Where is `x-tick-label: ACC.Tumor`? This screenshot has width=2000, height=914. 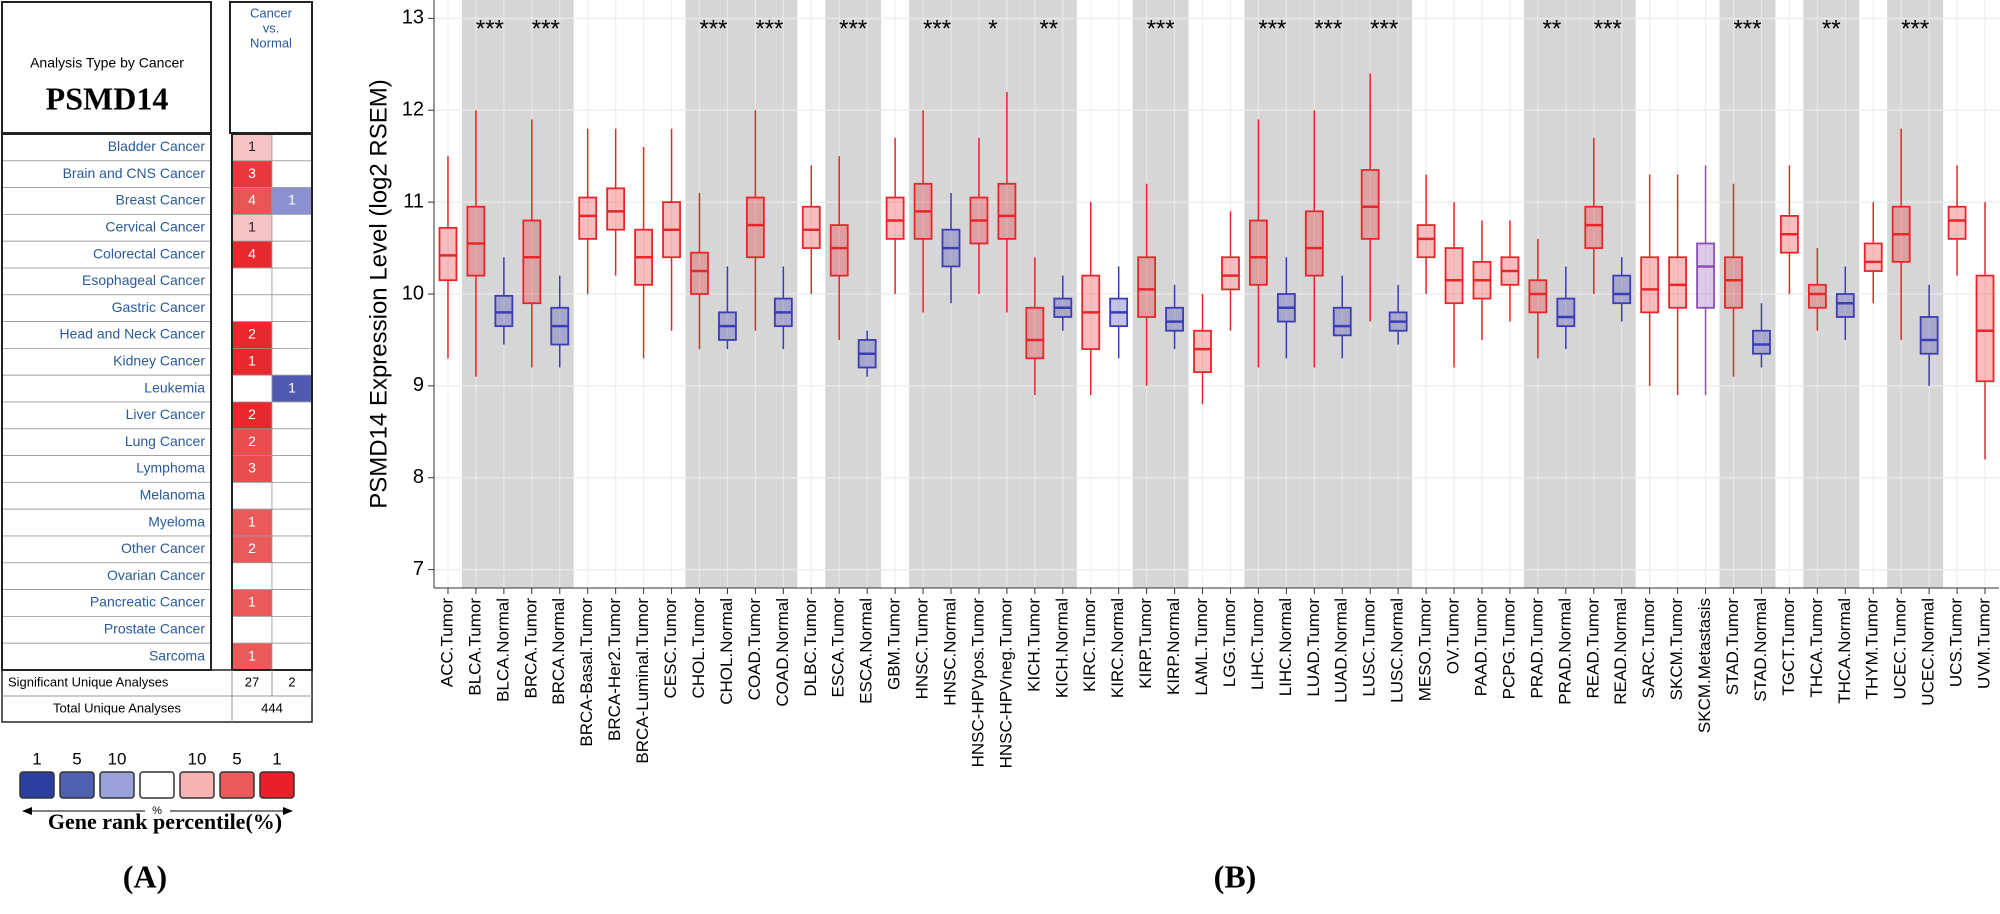 x-tick-label: ACC.Tumor is located at coordinates (446, 642).